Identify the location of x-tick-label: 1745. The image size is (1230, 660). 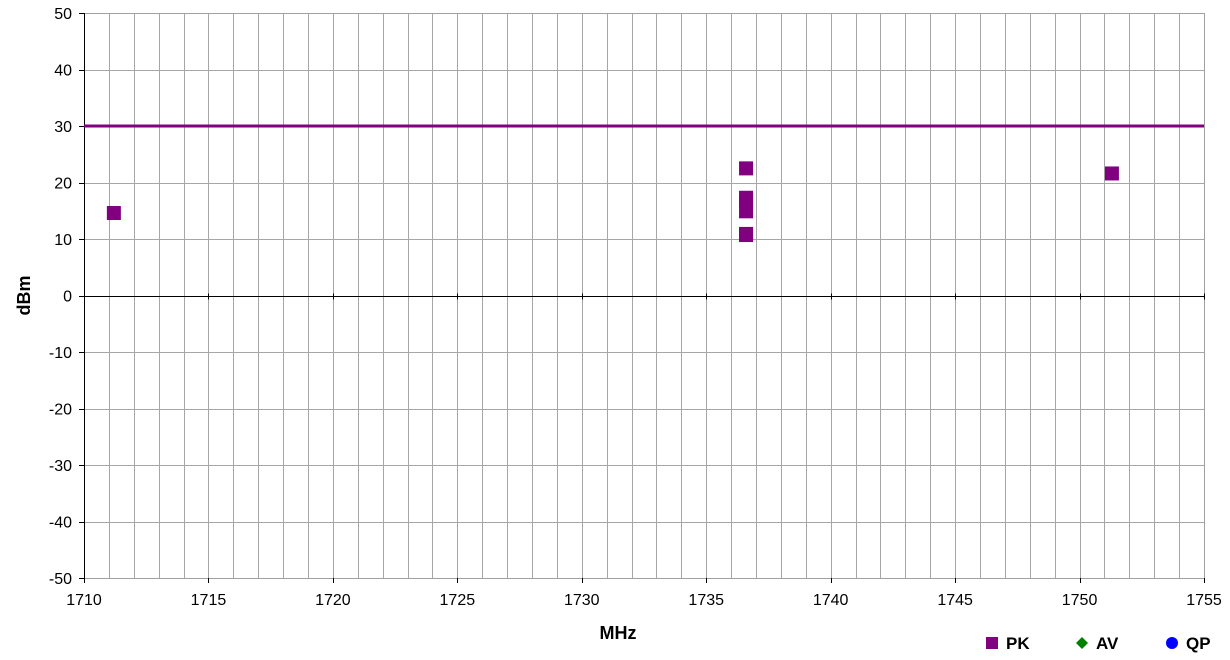
(955, 600).